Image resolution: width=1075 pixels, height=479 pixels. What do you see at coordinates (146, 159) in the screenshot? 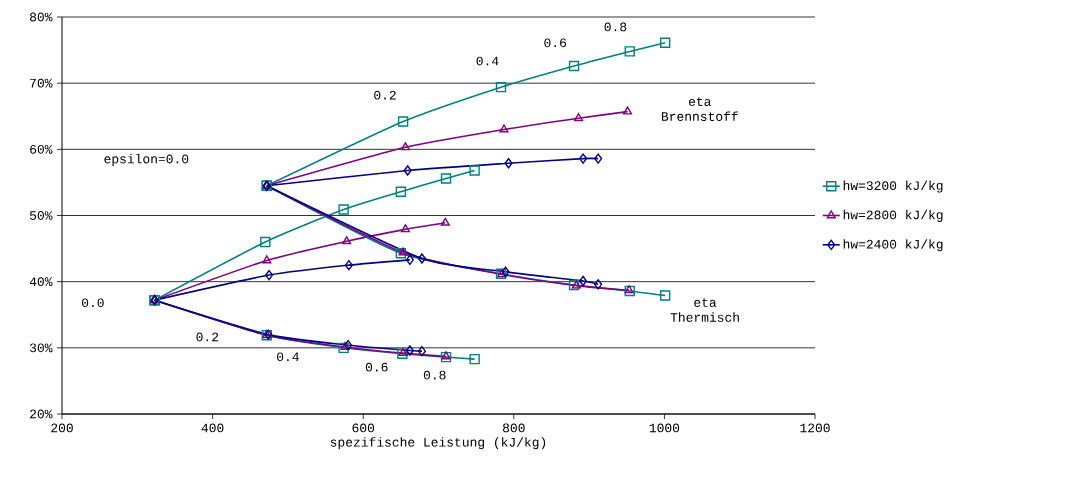
I see `annotation: epsilon=0.0` at bounding box center [146, 159].